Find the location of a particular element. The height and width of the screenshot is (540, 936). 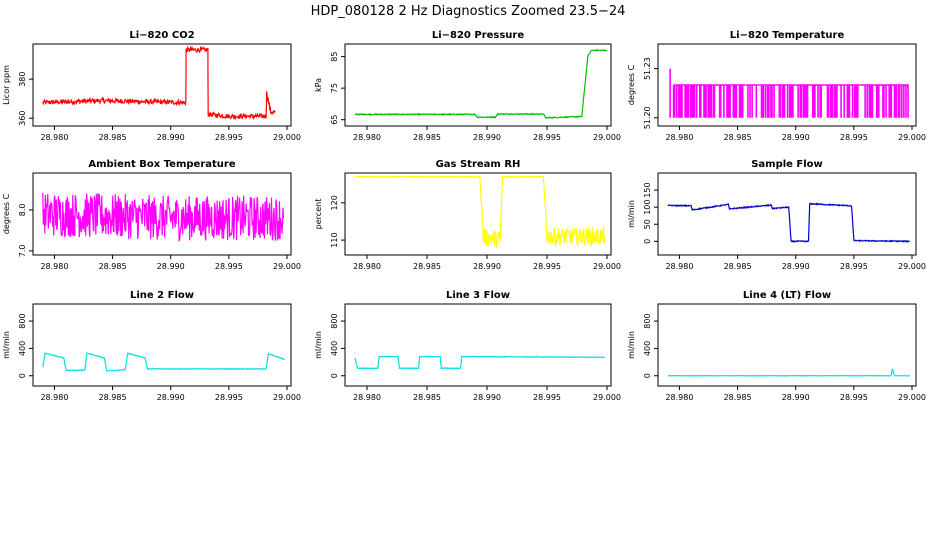

panel-title: Line 2 Flow is located at coordinates (162, 295).